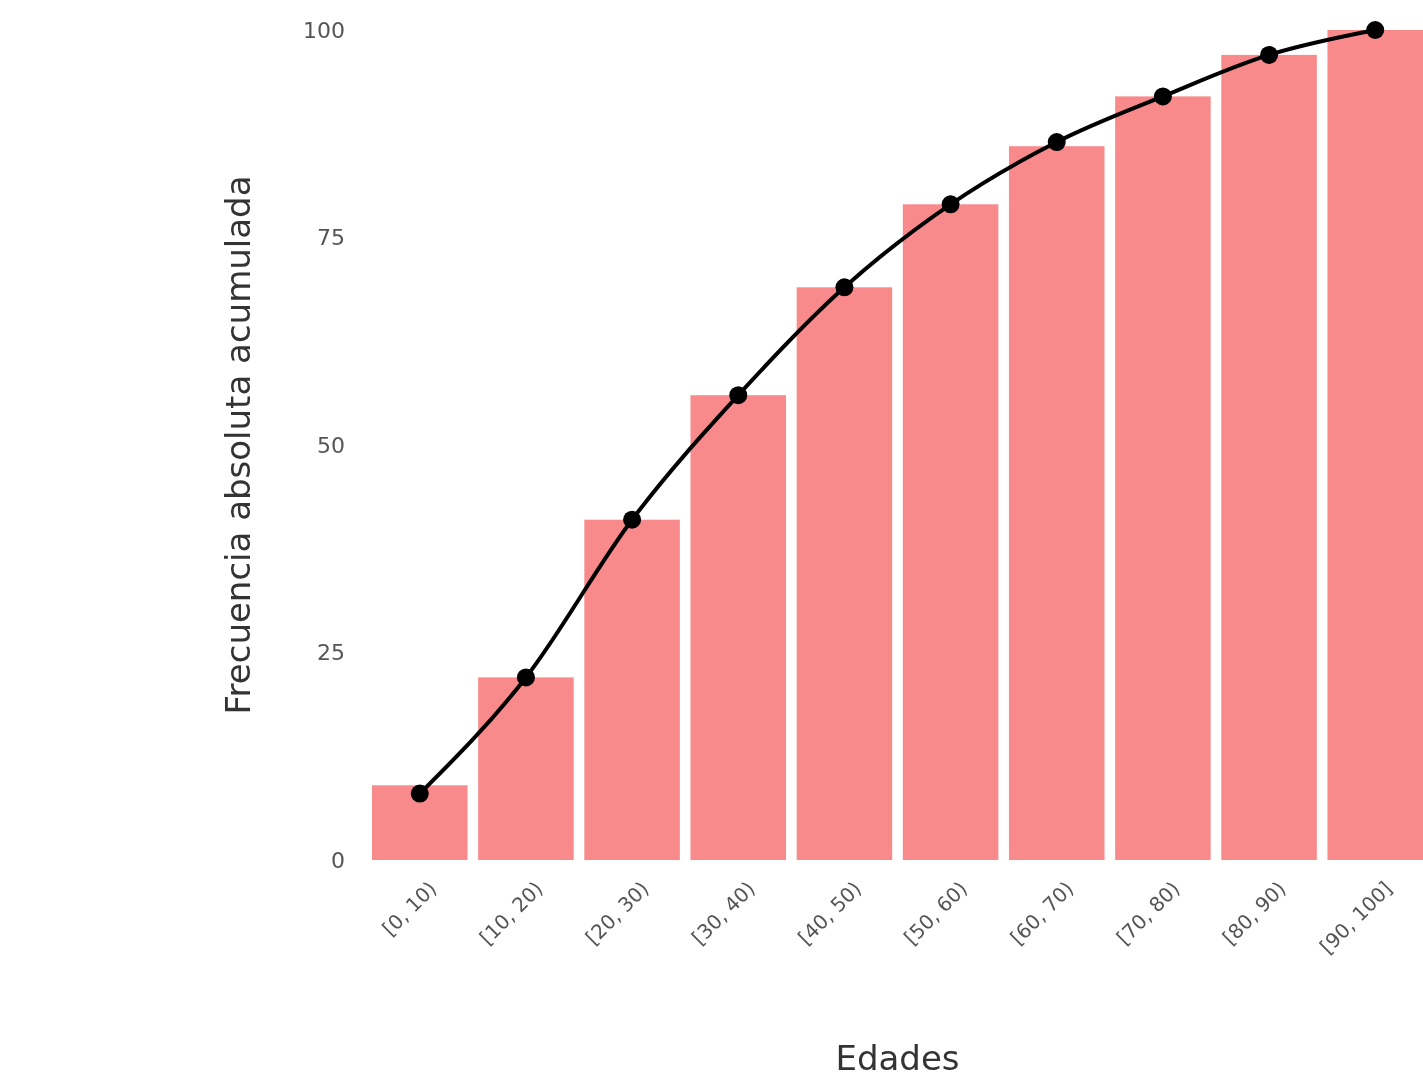 The height and width of the screenshot is (1082, 1423). I want to click on y-tick-label: 50, so click(331, 445).